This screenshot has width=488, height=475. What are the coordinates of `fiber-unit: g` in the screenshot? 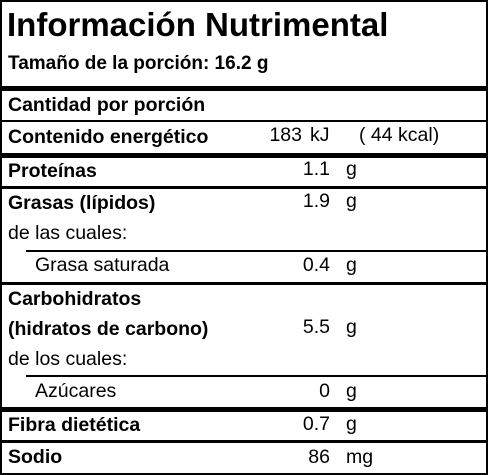 It's located at (351, 424).